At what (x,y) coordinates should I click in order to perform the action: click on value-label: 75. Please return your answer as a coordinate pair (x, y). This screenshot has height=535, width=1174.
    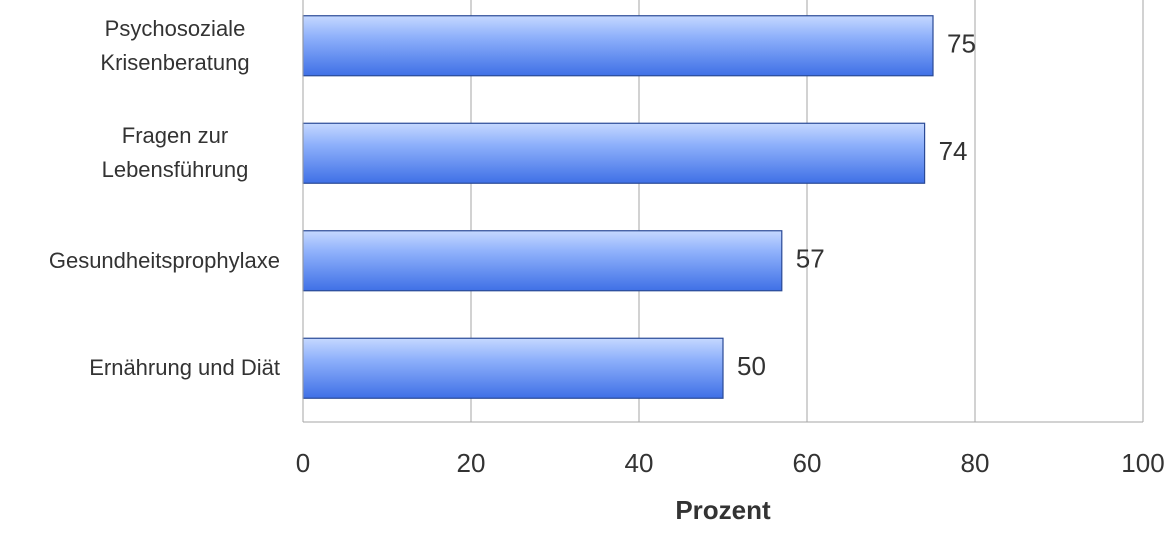
    Looking at the image, I should click on (961, 44).